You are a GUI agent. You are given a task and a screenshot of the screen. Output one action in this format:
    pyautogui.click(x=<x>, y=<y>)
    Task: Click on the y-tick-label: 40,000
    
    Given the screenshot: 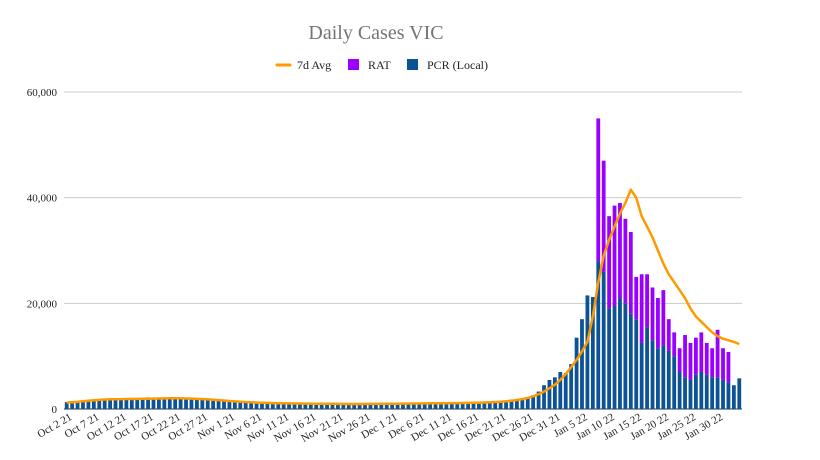 What is the action you would take?
    pyautogui.click(x=42, y=199)
    